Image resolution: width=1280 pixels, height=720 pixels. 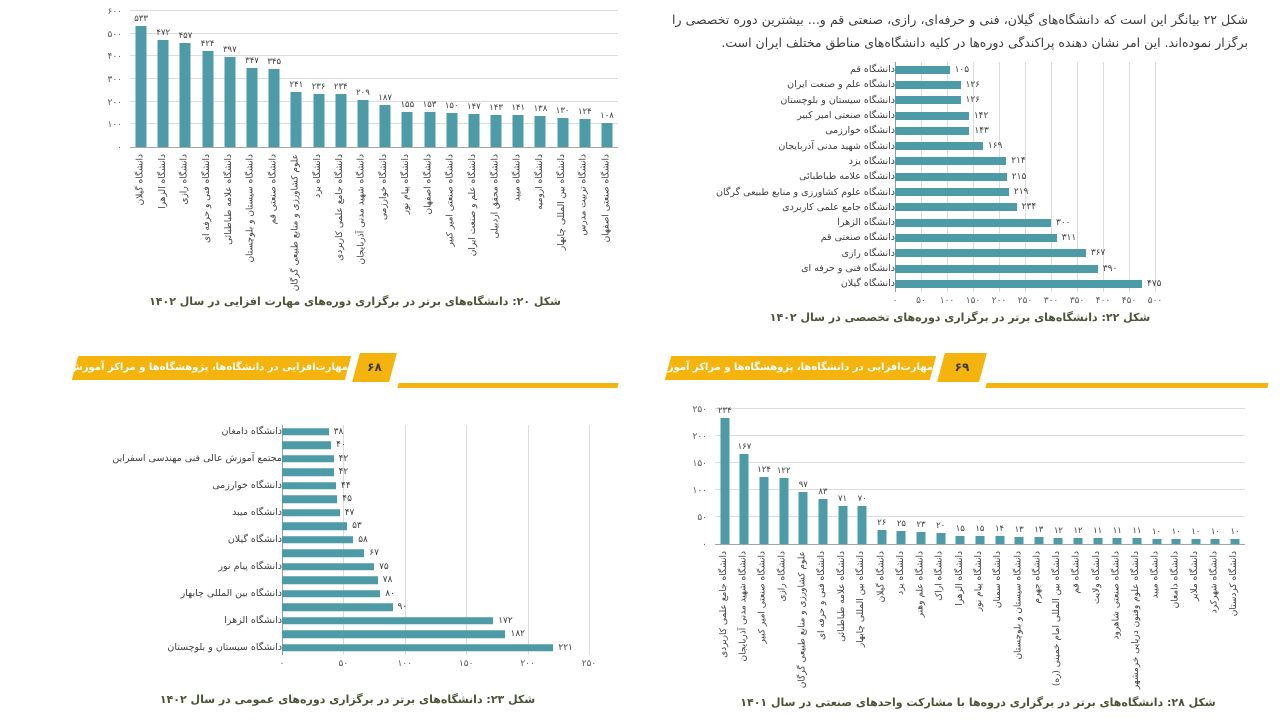 What do you see at coordinates (847, 177) in the screenshot?
I see `category-label: دانشگاه علامه طباطبائی` at bounding box center [847, 177].